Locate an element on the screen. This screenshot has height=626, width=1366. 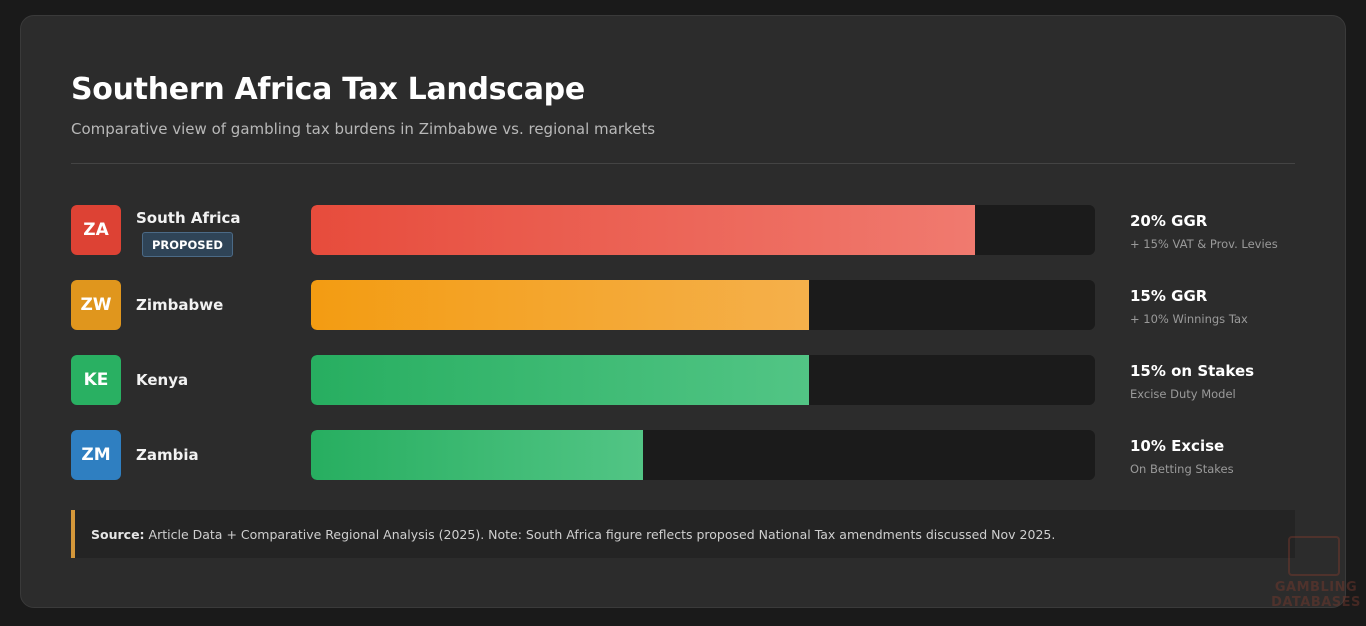
country-name: Zambia is located at coordinates (167, 455).